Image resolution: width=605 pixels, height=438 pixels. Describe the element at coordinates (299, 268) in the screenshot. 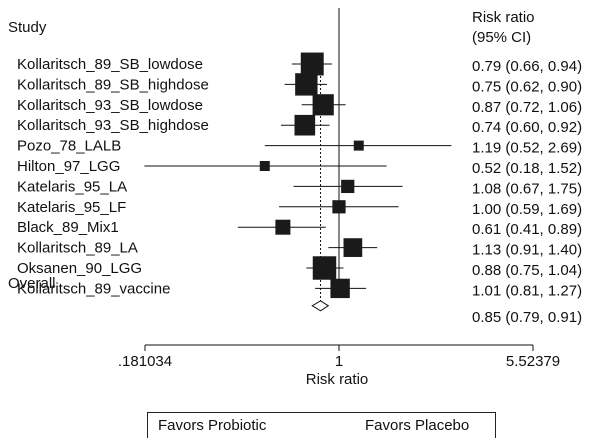

I see `study-row: Oksanen_90_LGG 0.88 (0.75, 1.04)` at that location.